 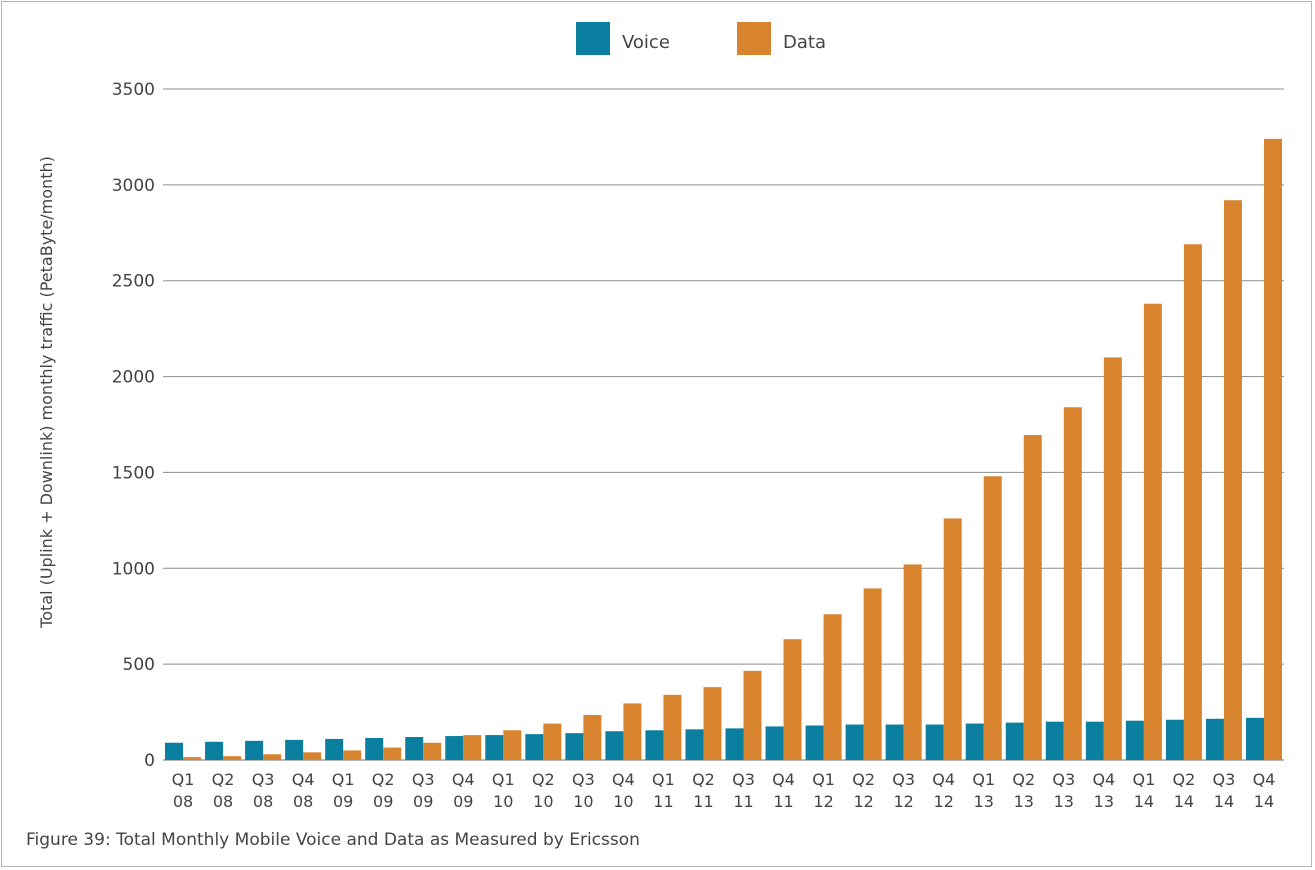 What do you see at coordinates (804, 42) in the screenshot?
I see `legend-label-data: Data` at bounding box center [804, 42].